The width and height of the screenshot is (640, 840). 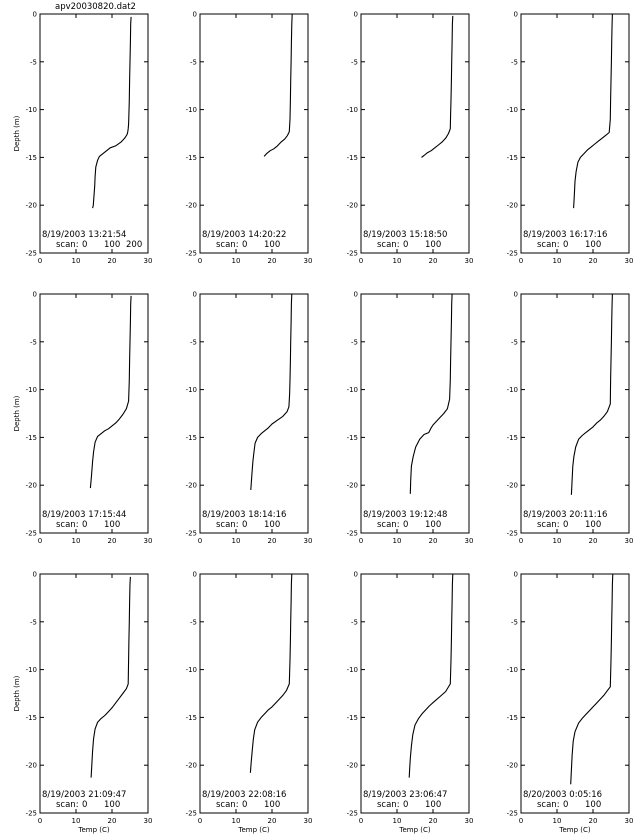 What do you see at coordinates (84, 235) in the screenshot?
I see `timestamp-label: 8/19/2003 13:21:54` at bounding box center [84, 235].